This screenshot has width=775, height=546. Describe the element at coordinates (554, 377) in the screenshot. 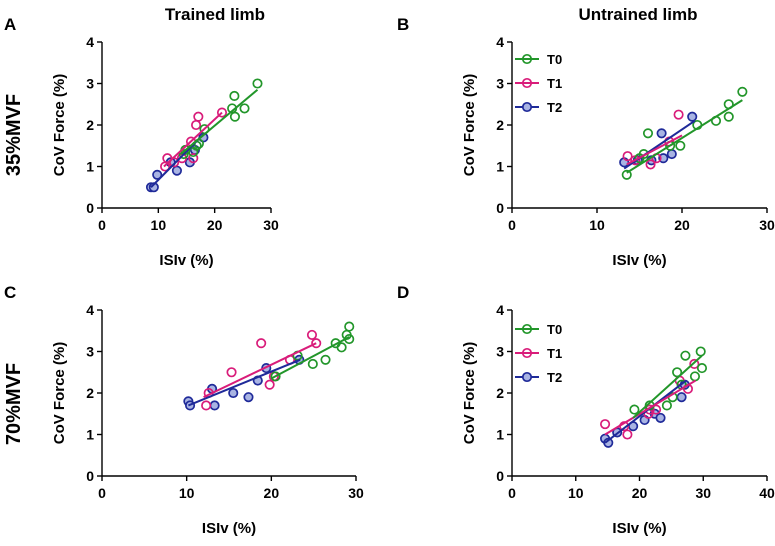

I see `legend-label-t2: T2` at that location.